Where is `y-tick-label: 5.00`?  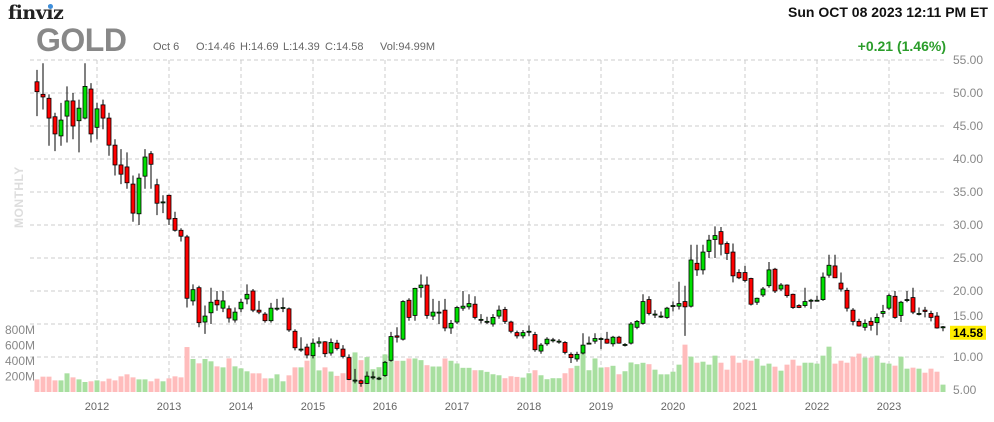
y-tick-label: 5.00 is located at coordinates (965, 390).